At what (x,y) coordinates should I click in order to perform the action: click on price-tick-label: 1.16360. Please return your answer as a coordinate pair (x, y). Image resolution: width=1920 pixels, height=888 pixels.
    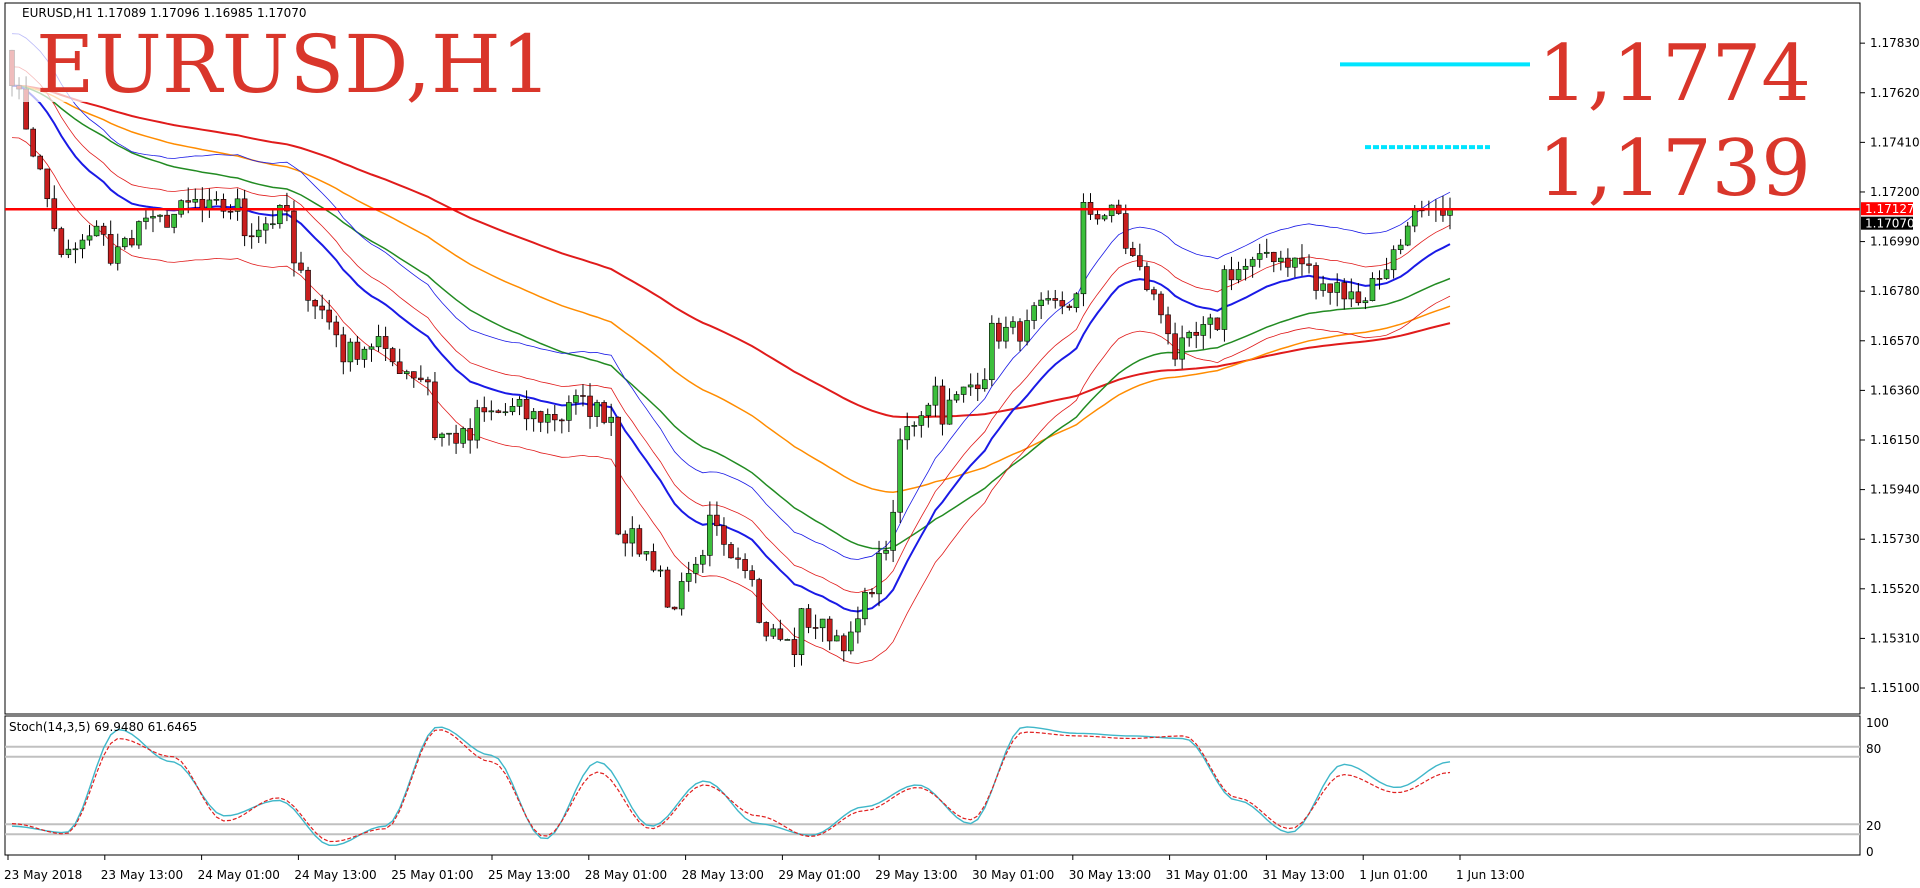
    Looking at the image, I should click on (1895, 390).